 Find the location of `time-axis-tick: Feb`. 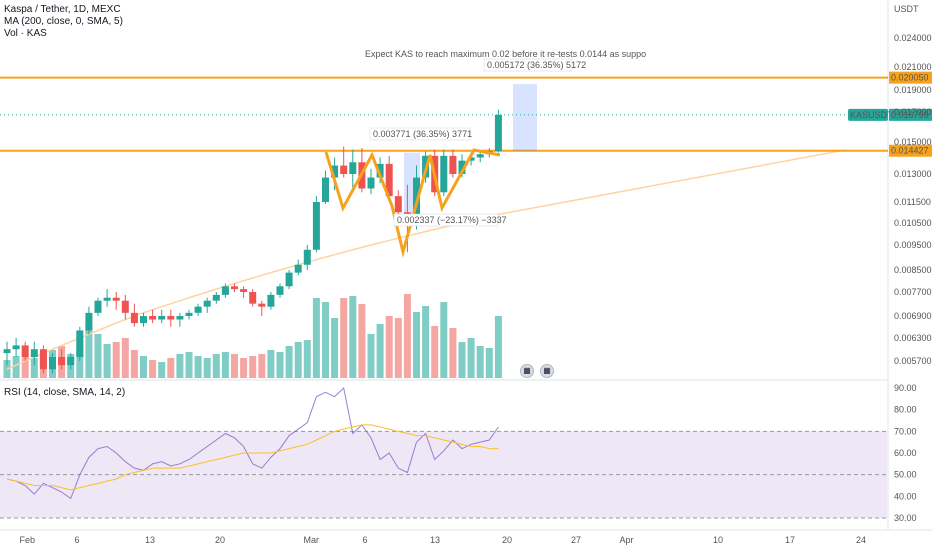

time-axis-tick: Feb is located at coordinates (28, 540).